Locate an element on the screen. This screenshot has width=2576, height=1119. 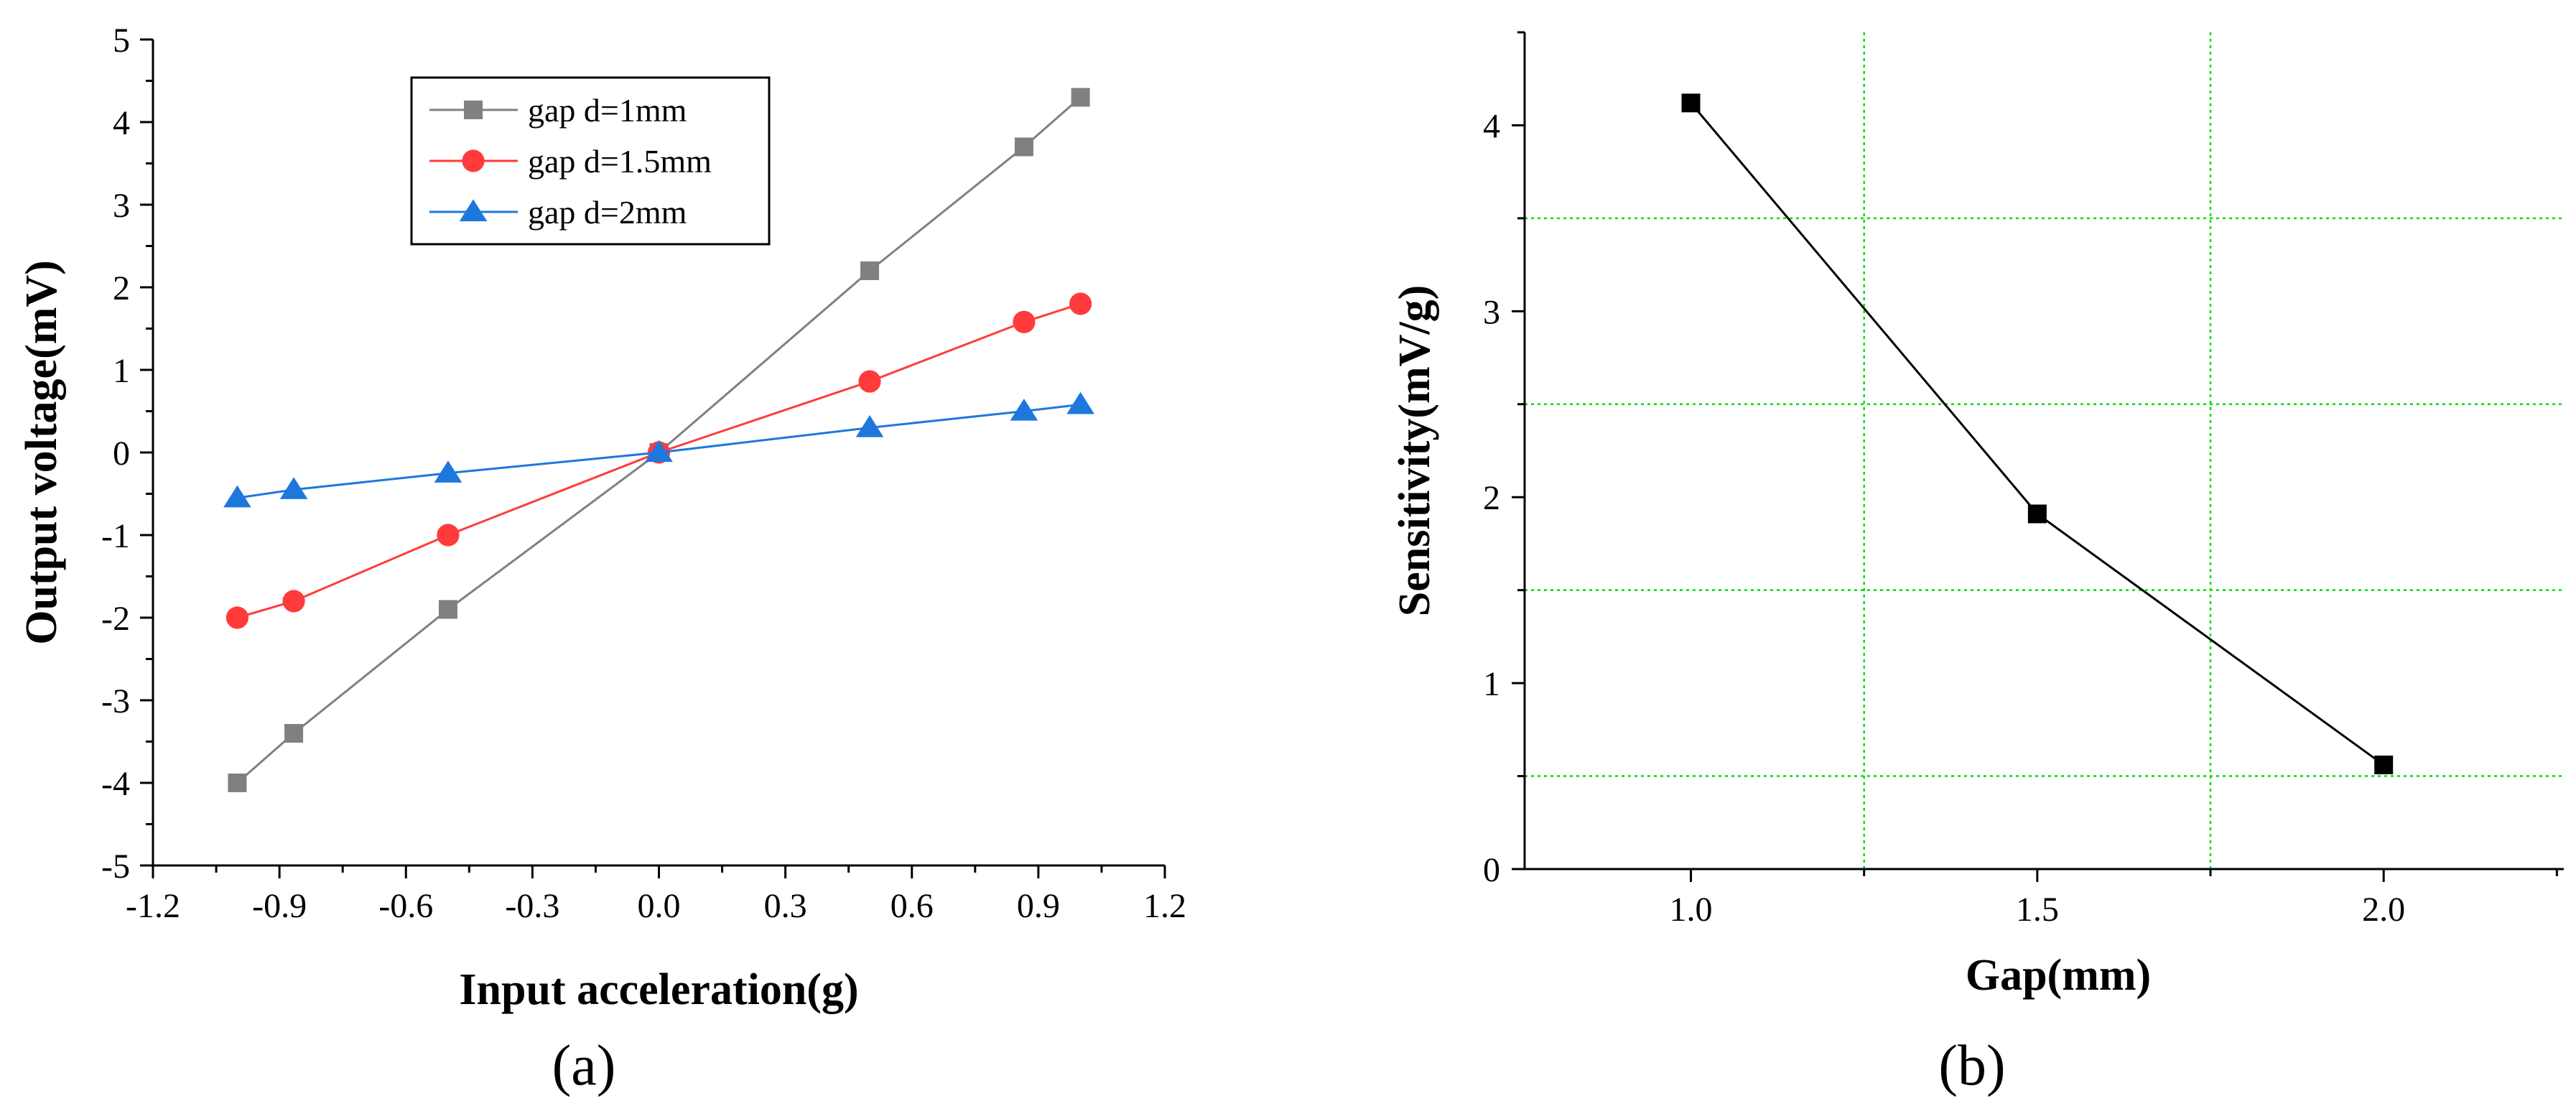
x-axis-label: Gap(mm) is located at coordinates (2058, 975).